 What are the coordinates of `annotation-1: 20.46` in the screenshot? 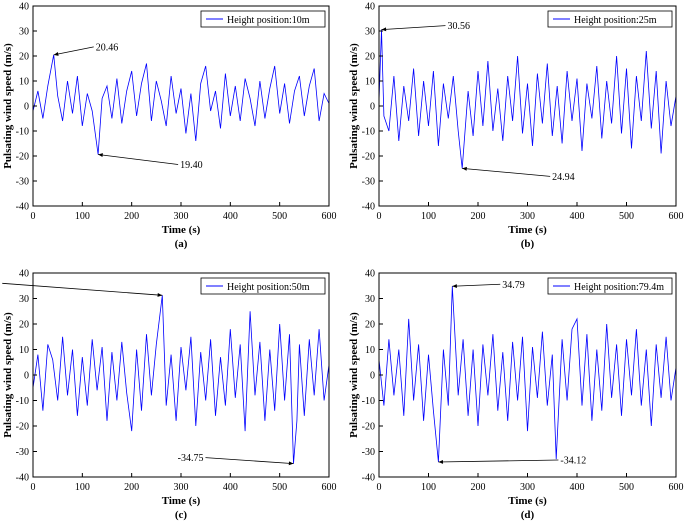 It's located at (86, 49).